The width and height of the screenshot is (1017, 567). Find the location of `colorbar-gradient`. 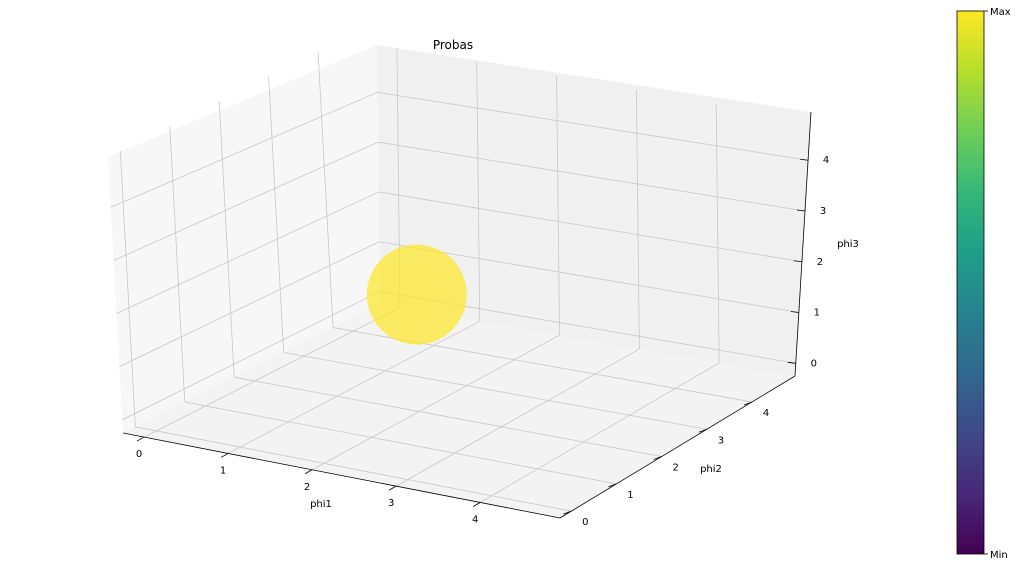

colorbar-gradient is located at coordinates (970, 282).